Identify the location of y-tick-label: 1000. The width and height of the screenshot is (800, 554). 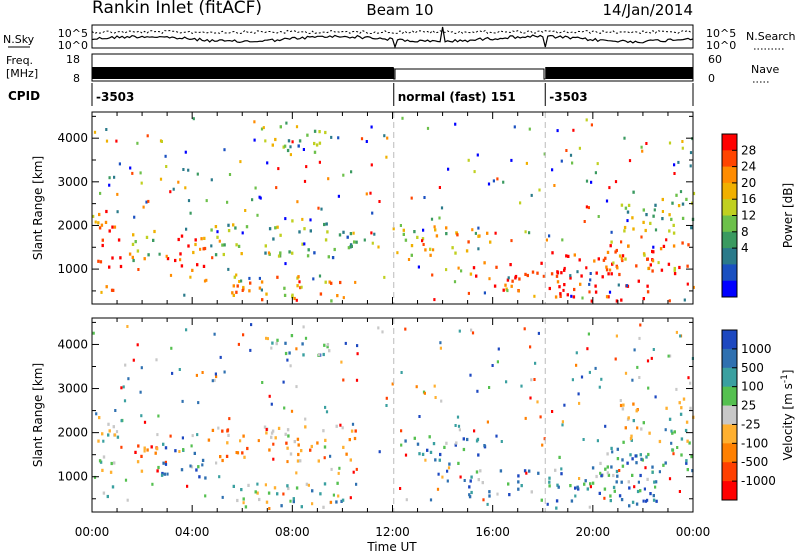
(72, 269).